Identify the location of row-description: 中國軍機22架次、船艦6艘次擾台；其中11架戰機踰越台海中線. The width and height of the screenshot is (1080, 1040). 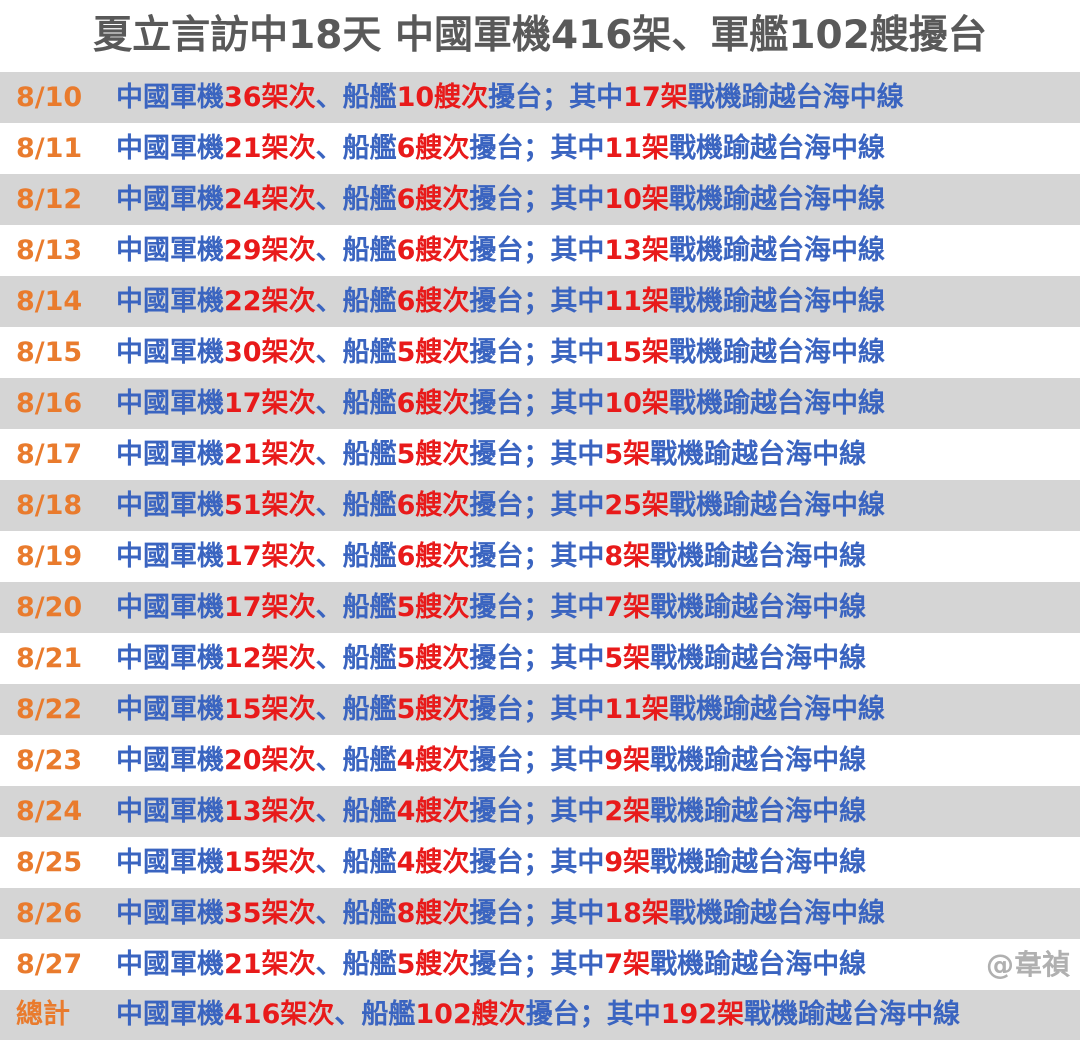
(500, 301).